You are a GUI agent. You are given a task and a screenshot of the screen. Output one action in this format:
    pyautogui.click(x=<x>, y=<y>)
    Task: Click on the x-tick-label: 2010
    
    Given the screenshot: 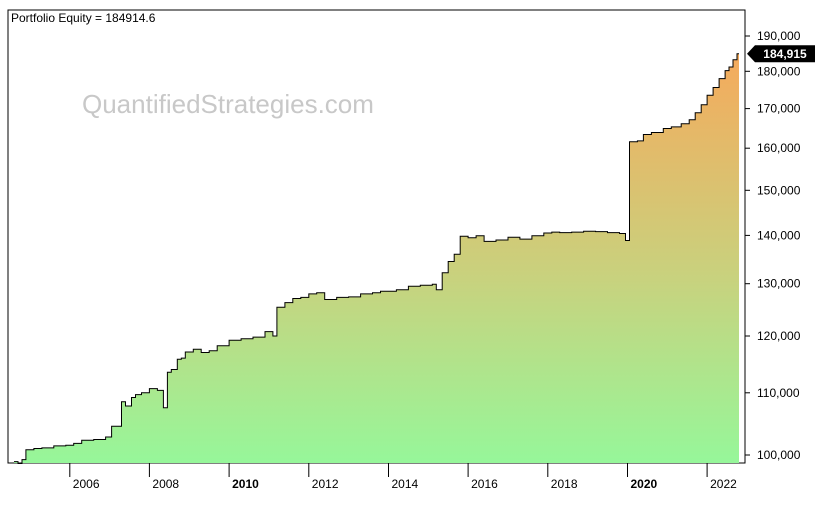 What is the action you would take?
    pyautogui.click(x=245, y=484)
    